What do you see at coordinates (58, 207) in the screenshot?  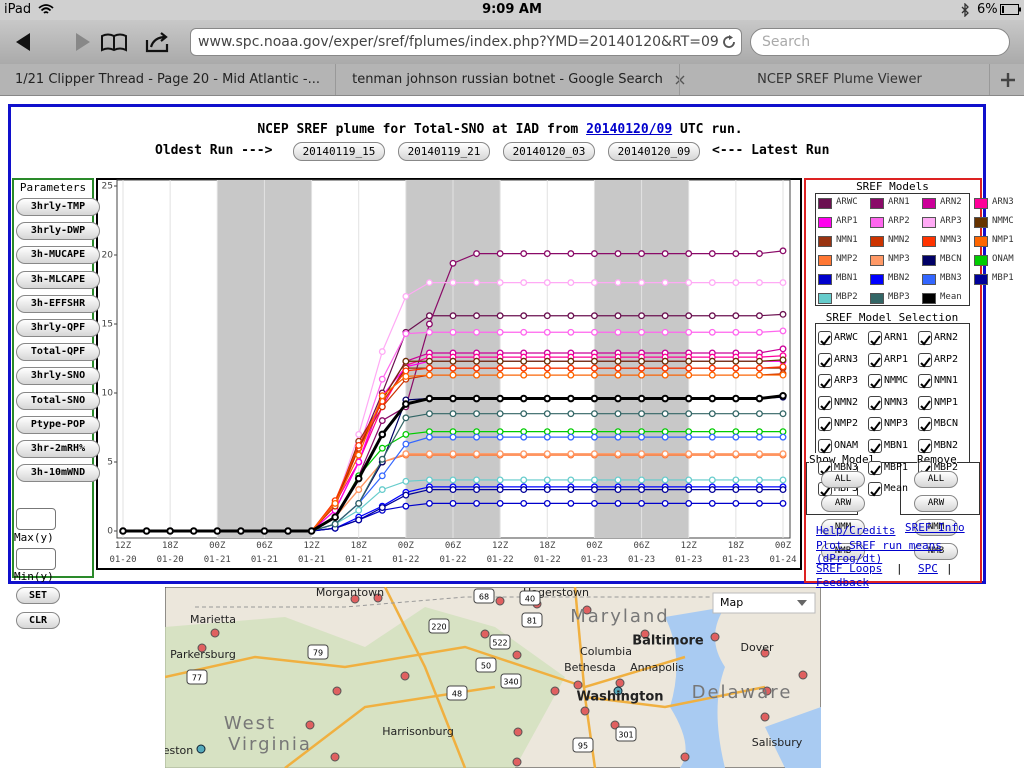 I see `parameter-button: 3hrly-TMP` at bounding box center [58, 207].